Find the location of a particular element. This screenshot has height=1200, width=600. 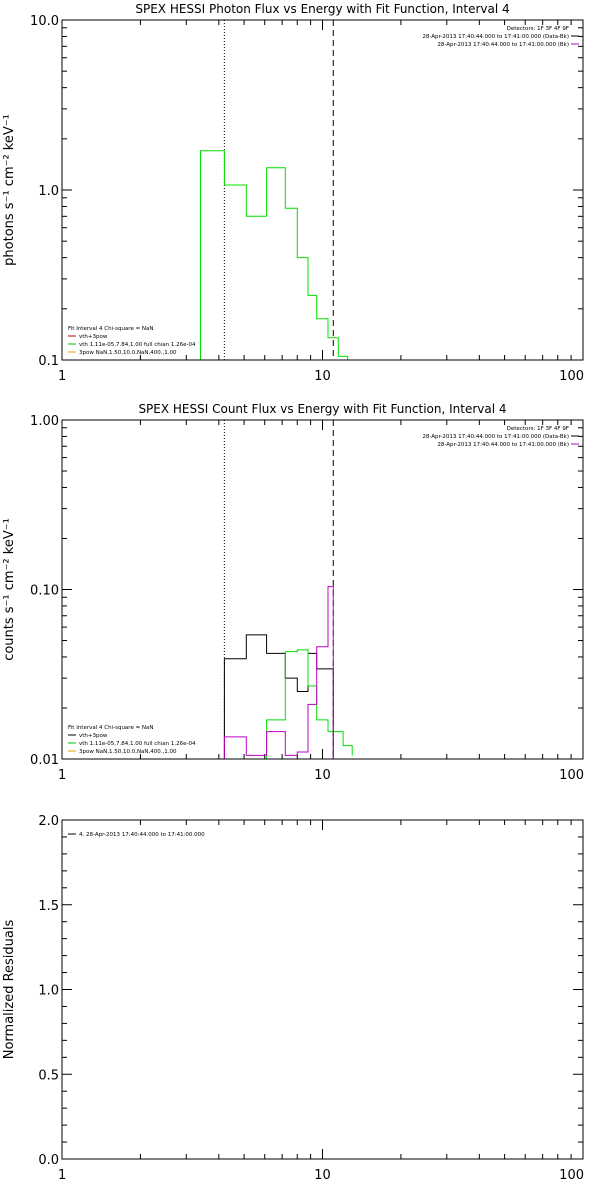

y-tick-label: 0.1 is located at coordinates (48, 361).